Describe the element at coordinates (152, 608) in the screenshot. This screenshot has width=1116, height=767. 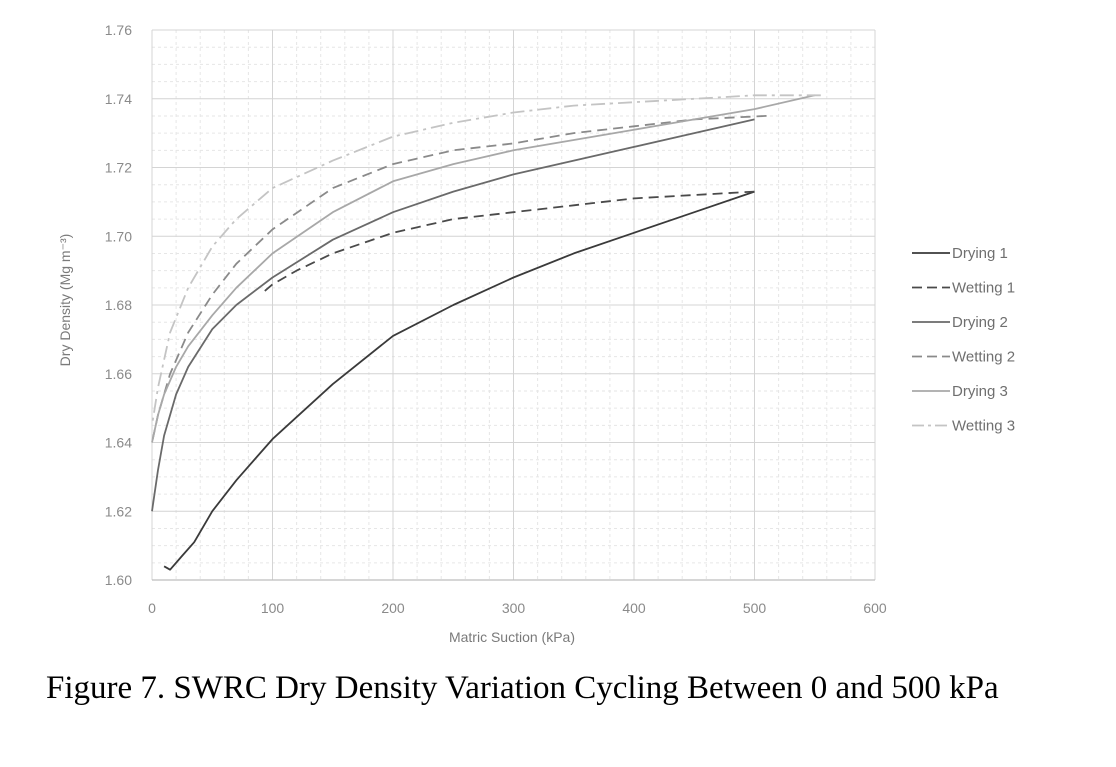
I see `x-tick-label: 0` at that location.